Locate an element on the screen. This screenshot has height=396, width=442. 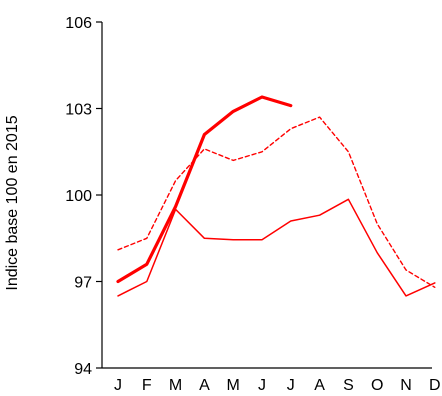
y-axis-label: Indice base 100 en 2015 is located at coordinates (12, 202).